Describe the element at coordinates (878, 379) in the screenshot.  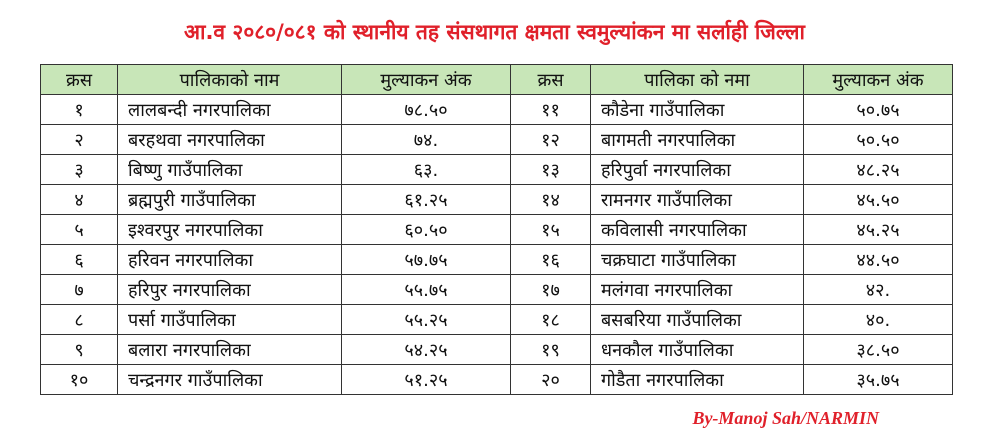
I see `table-cell: ३५.७५` at that location.